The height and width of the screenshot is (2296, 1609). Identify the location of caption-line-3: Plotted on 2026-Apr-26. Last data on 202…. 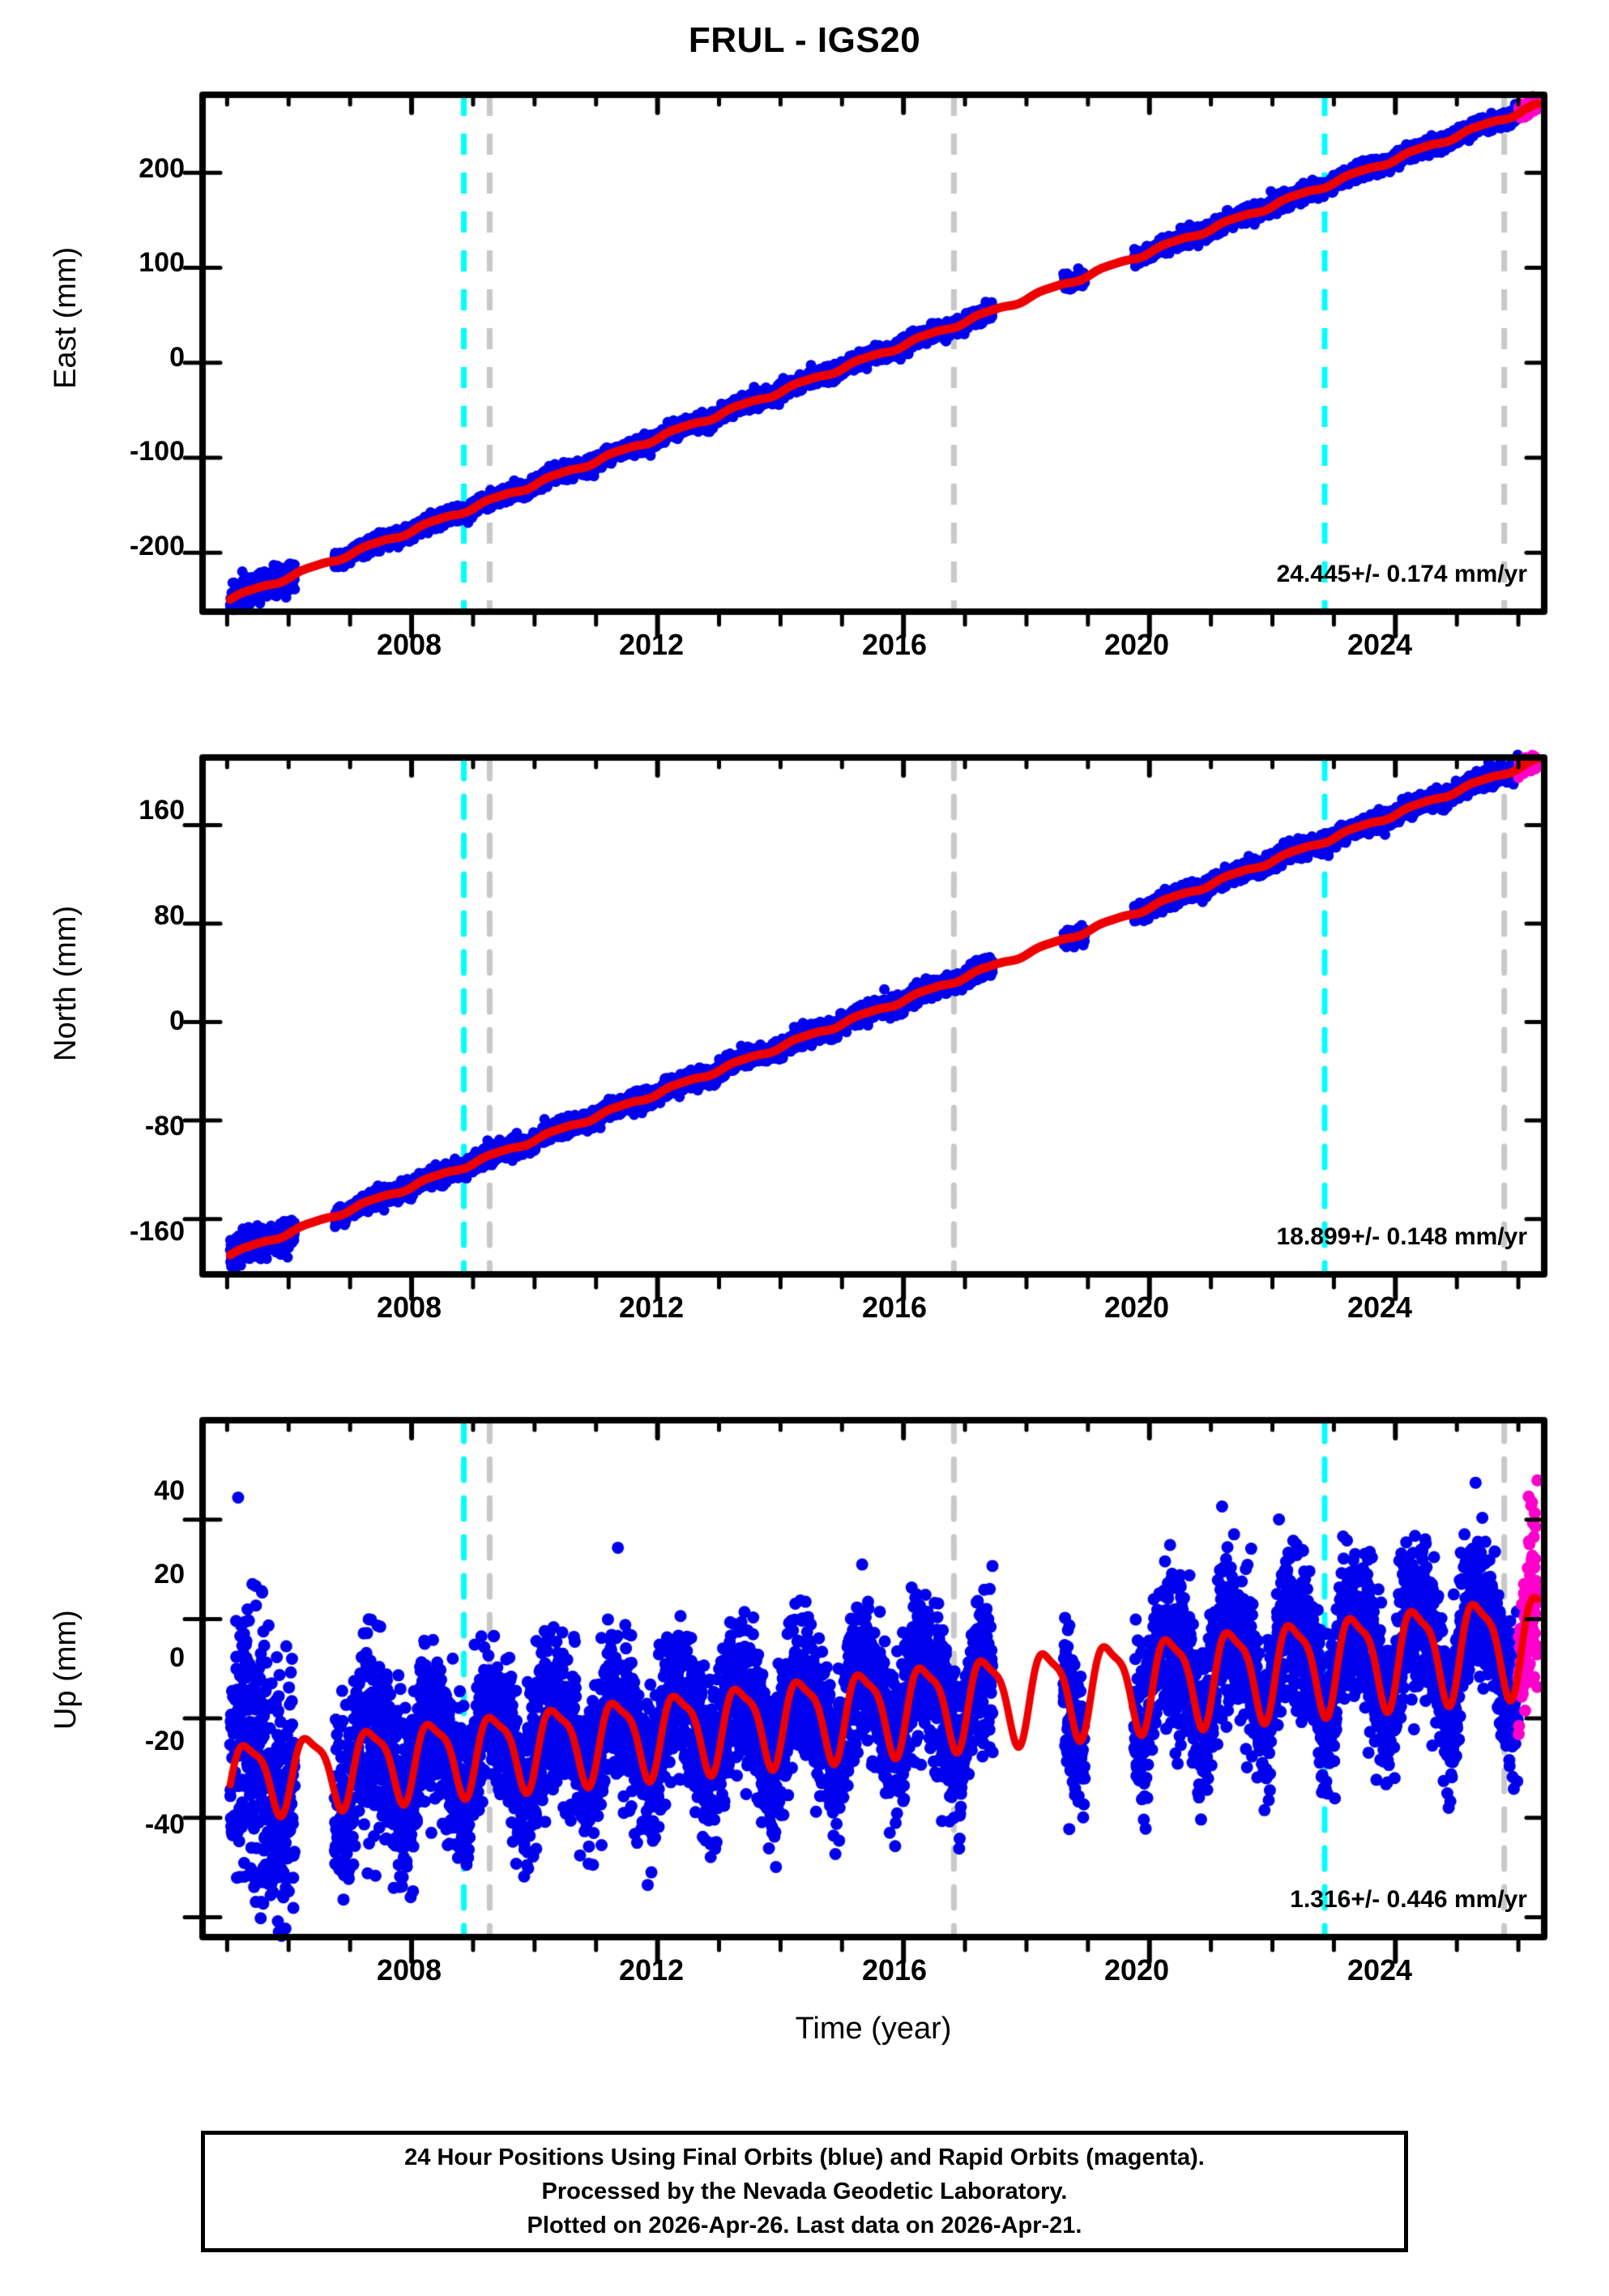
(804, 2226).